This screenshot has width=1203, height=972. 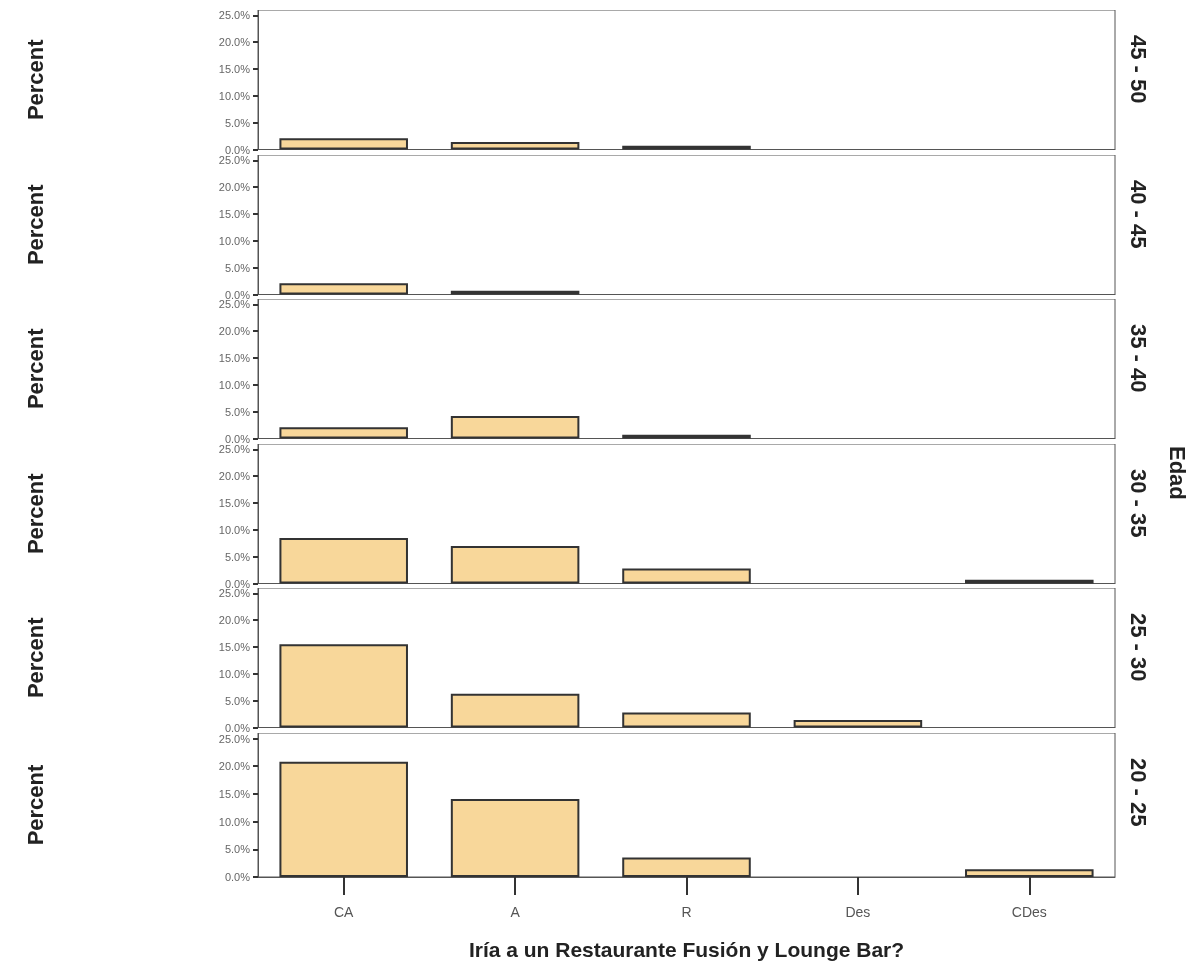 What do you see at coordinates (1029, 911) in the screenshot?
I see `x-tick-label: CDes` at bounding box center [1029, 911].